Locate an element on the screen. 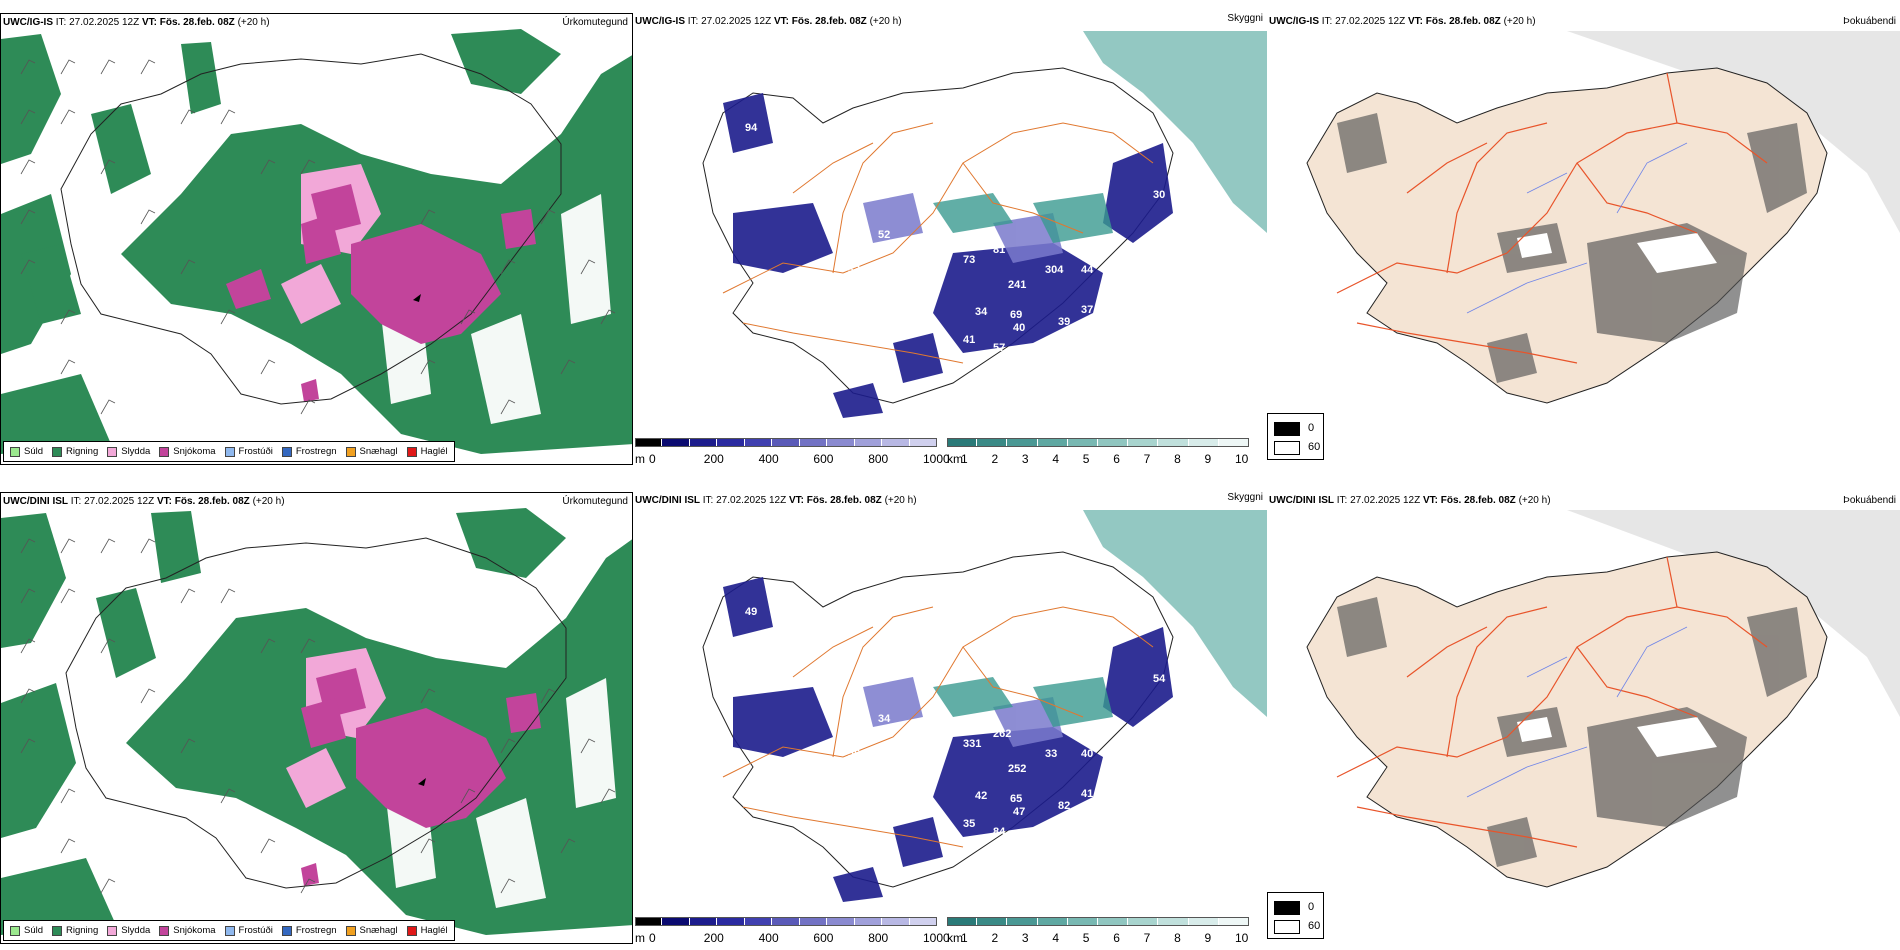  colorbar-unit: km is located at coordinates (955, 458).